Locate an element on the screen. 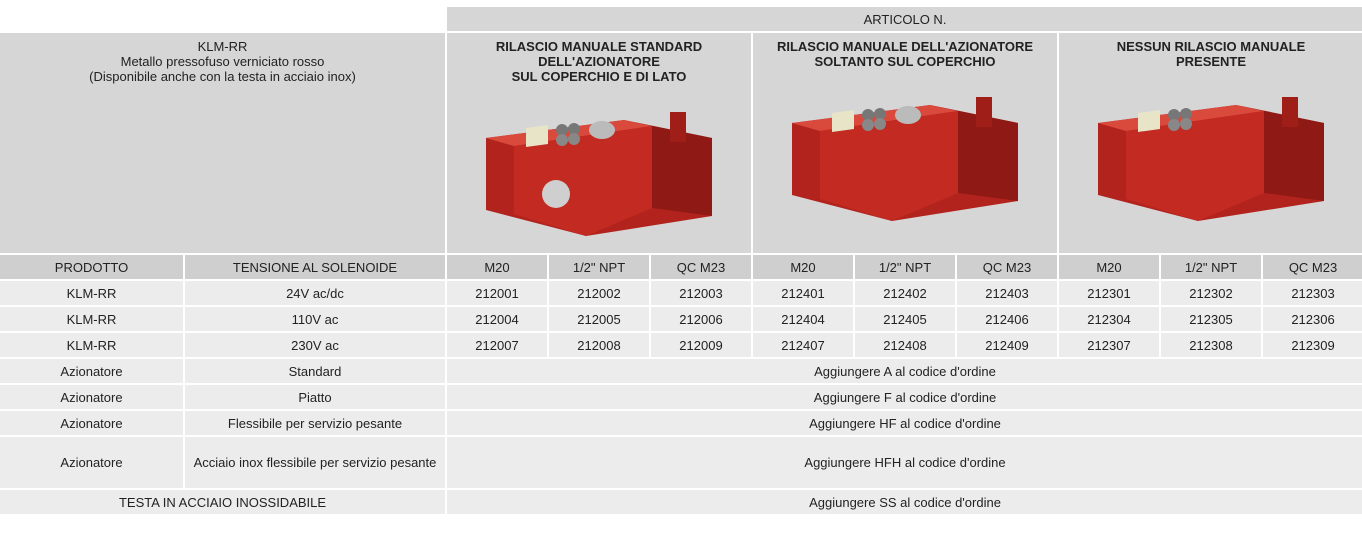  table-cell: 212308 is located at coordinates (1211, 345).